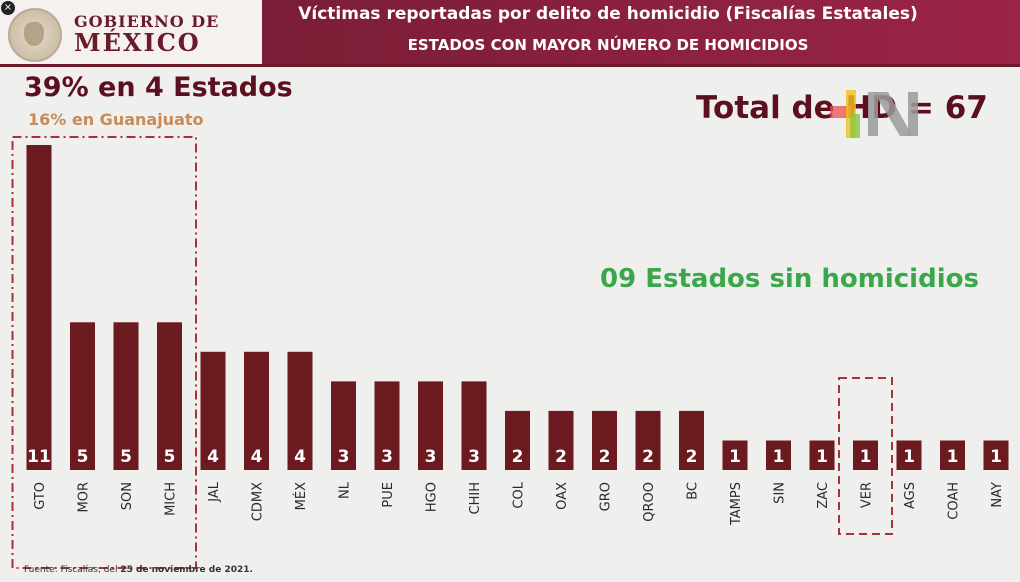 This screenshot has width=1020, height=582. I want to click on tick-label-QROO: QROO, so click(649, 502).